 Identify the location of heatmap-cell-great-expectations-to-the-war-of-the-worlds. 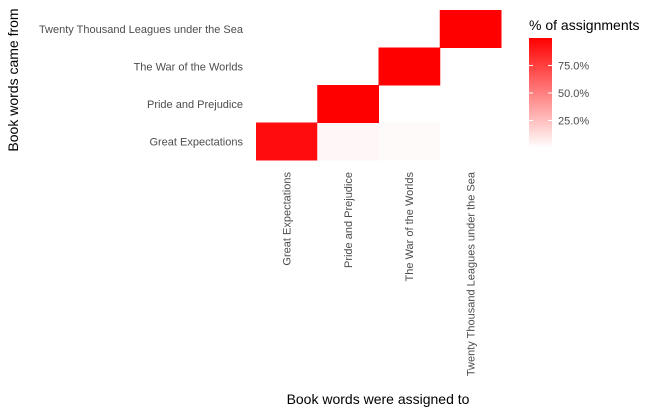
(409, 141).